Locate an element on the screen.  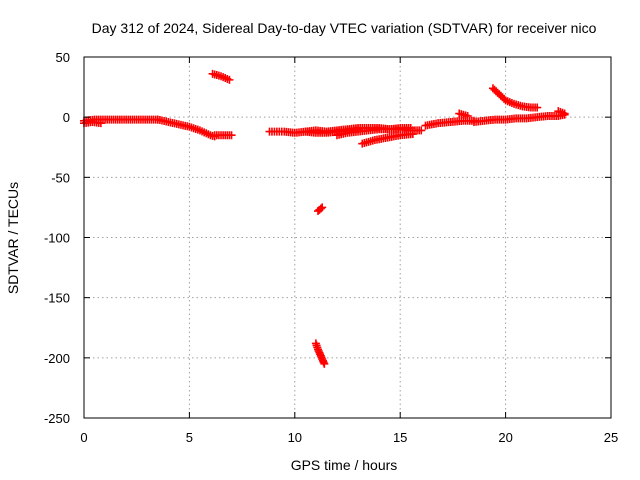
x-tick-labels: 0 5 10 15 20 25 is located at coordinates (349, 437).